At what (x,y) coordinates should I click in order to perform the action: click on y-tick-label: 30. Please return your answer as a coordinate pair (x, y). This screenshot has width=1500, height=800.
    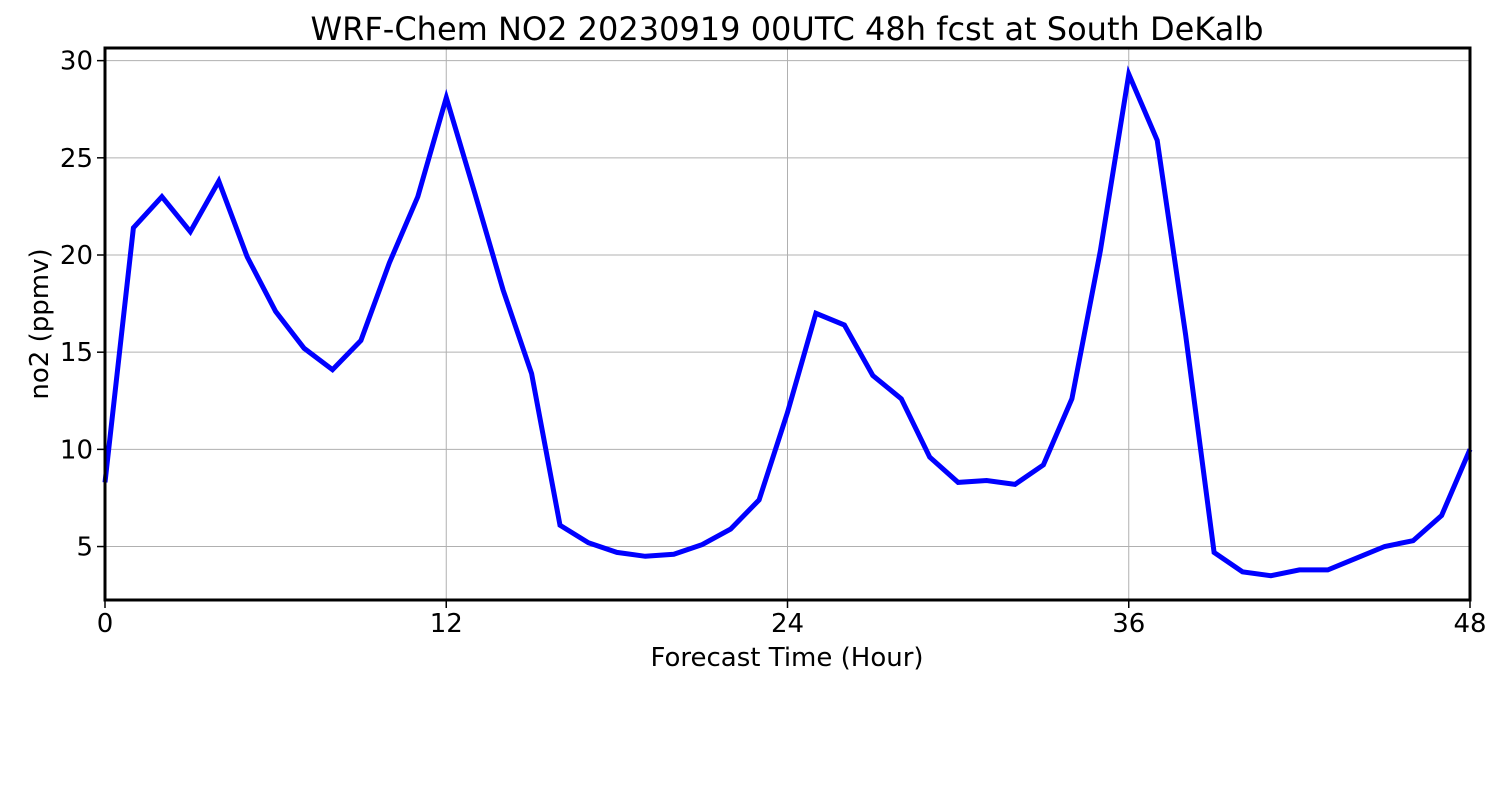
    Looking at the image, I should click on (76, 62).